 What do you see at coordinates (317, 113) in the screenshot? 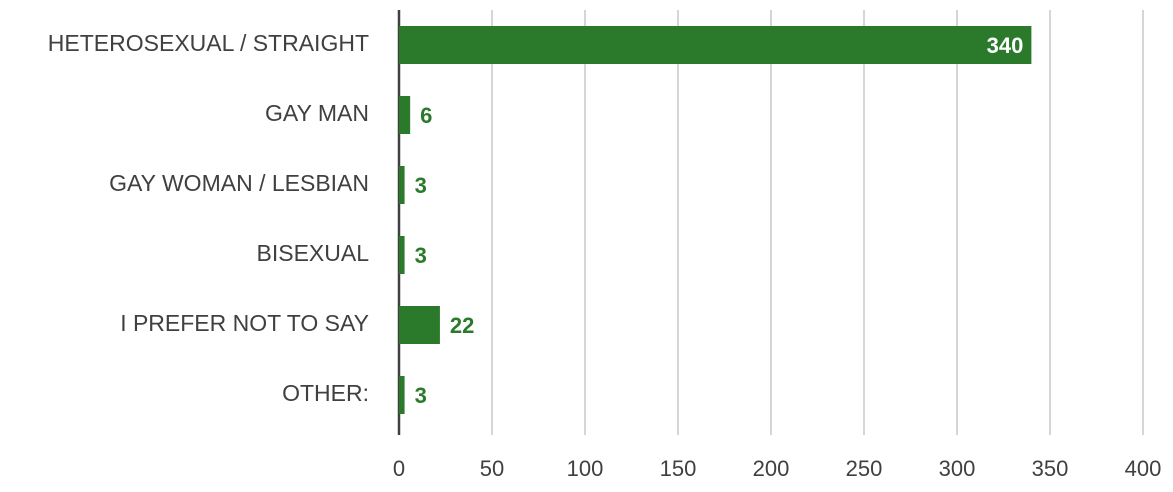
I see `y-tick-label: GAY MAN` at bounding box center [317, 113].